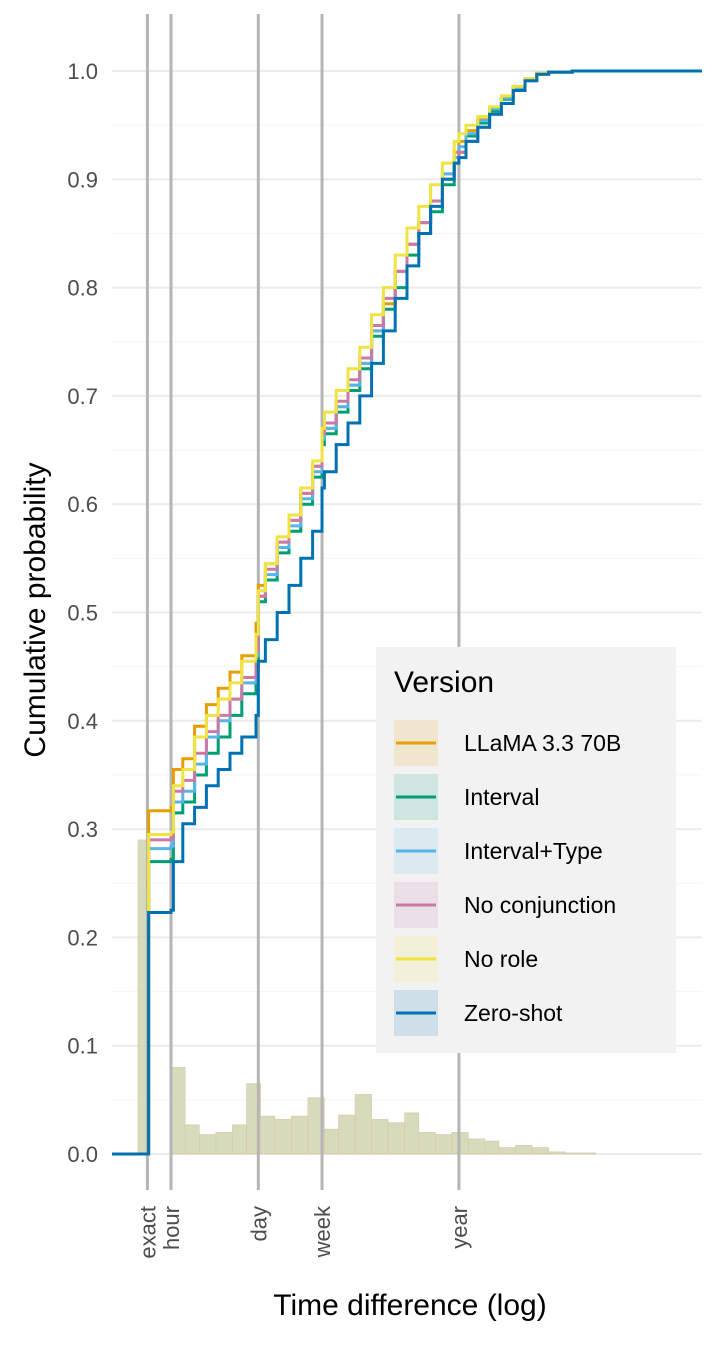 Image resolution: width=718 pixels, height=1347 pixels. Describe the element at coordinates (459, 1227) in the screenshot. I see `x-tick-label-year: year` at that location.